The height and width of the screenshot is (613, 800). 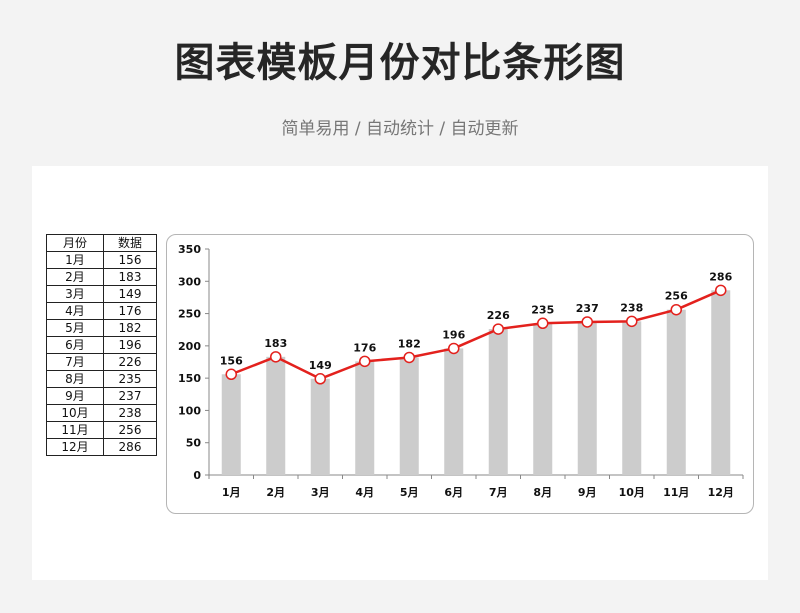 I want to click on table-row: 10月 238, so click(x=101, y=413).